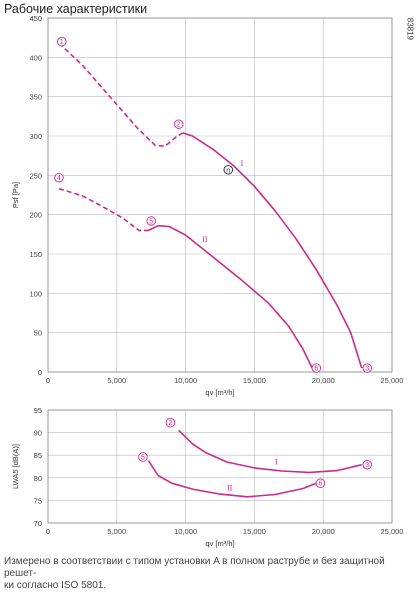 This screenshot has height=592, width=420. Describe the element at coordinates (35, 215) in the screenshot. I see `pressure-y-tick-label: 200` at that location.